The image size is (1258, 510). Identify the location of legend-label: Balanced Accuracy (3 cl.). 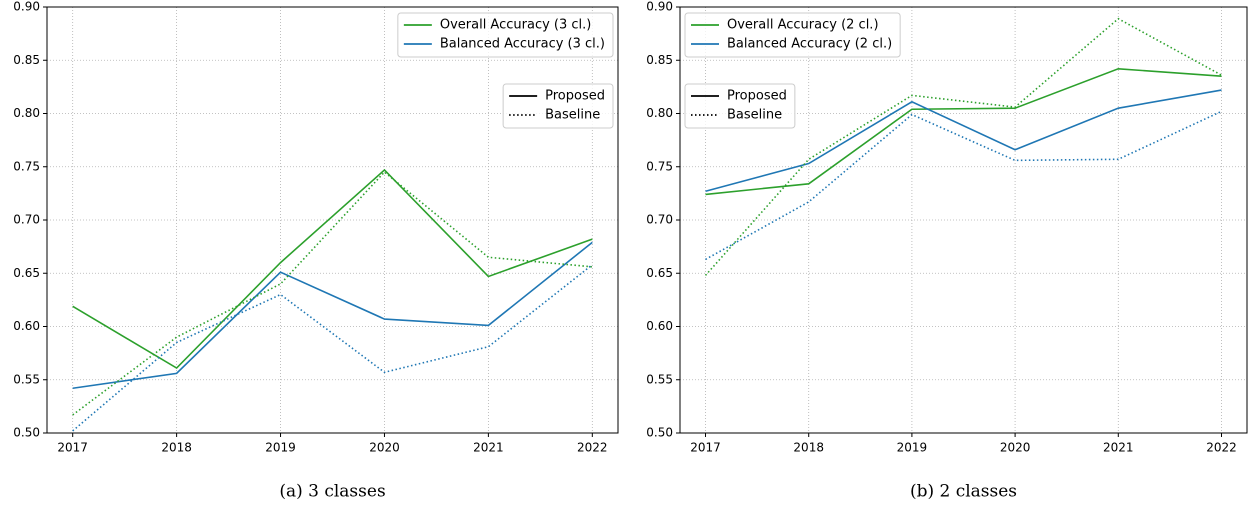
(522, 44).